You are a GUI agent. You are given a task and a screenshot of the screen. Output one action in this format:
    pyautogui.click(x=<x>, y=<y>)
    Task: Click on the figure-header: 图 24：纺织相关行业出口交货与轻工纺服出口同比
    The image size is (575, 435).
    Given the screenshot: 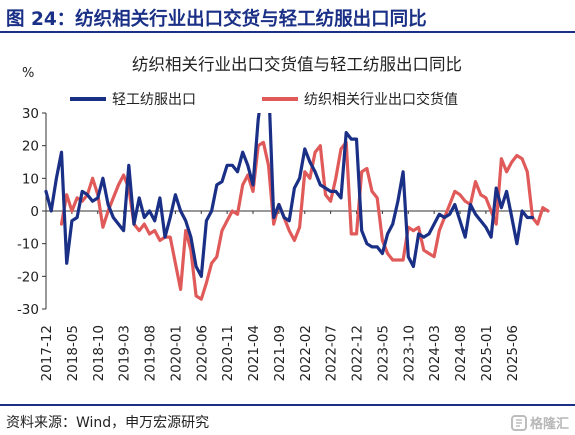 What is the action you would take?
    pyautogui.click(x=287, y=16)
    